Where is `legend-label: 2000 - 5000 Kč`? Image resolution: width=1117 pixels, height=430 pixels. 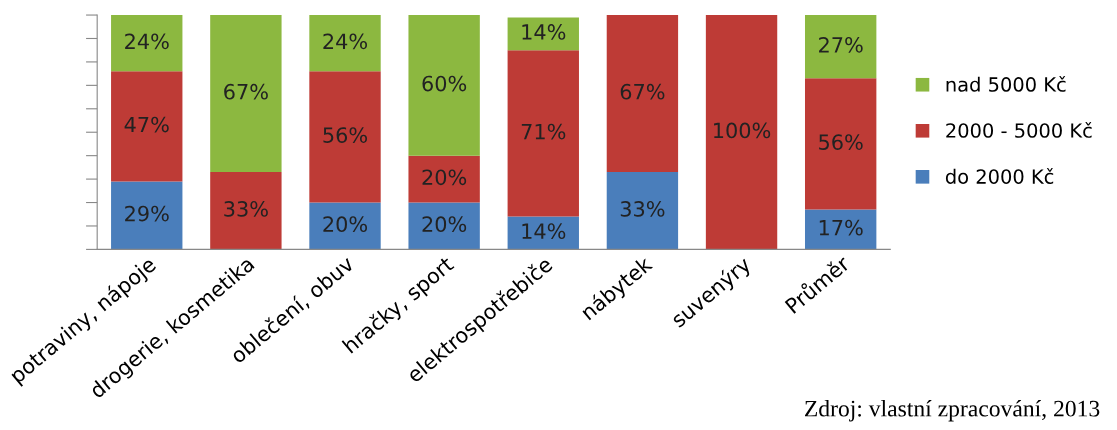 legend-label: 2000 - 5000 Kč is located at coordinates (1019, 130).